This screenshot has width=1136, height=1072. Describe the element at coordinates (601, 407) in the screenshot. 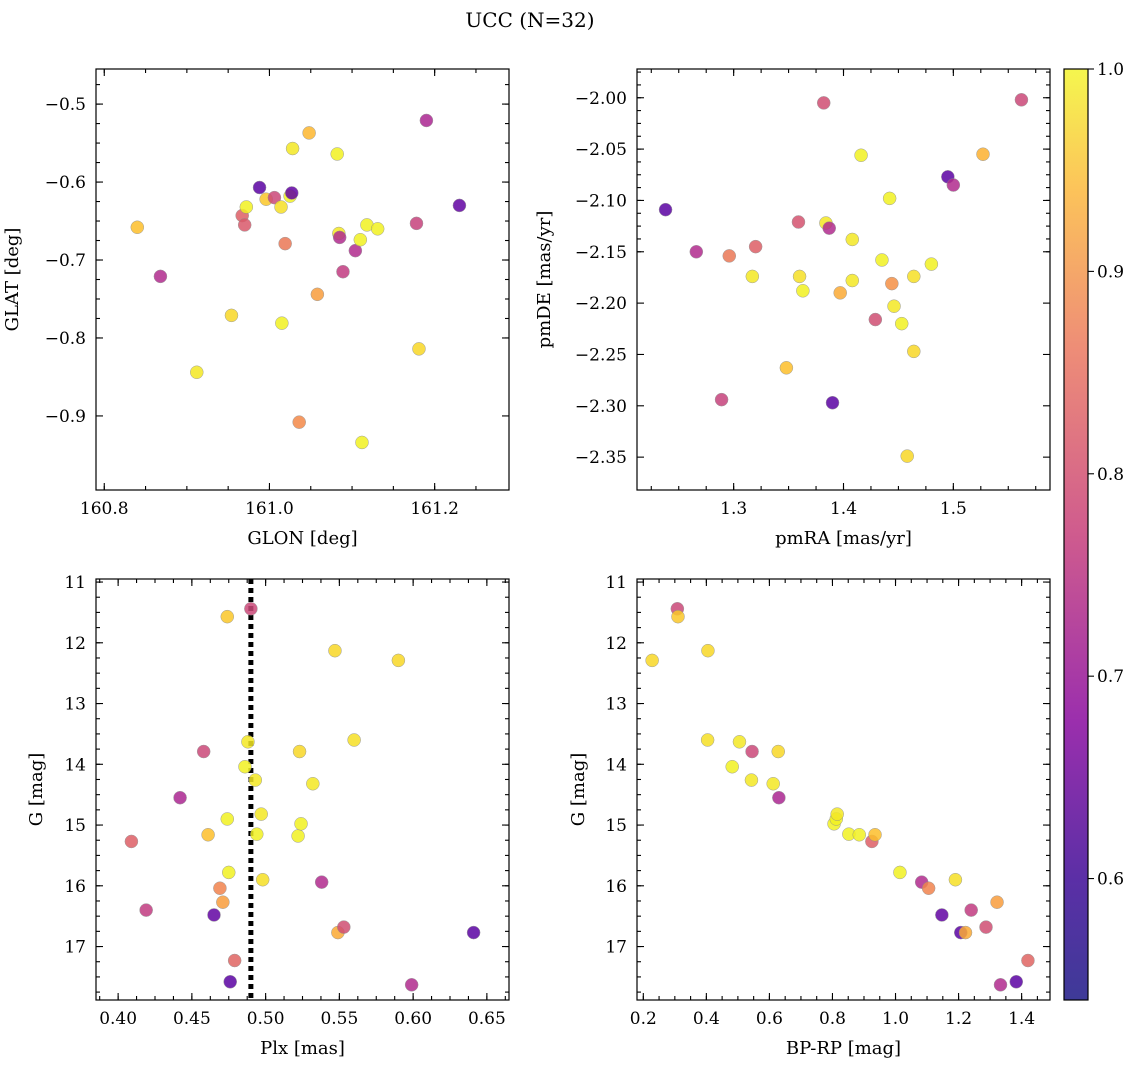

I see `y-tick-label: −2.30` at that location.